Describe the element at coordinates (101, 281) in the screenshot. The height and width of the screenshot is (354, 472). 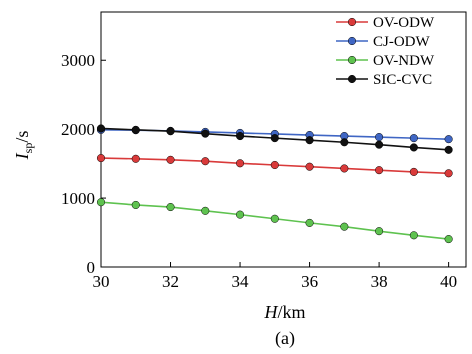
I see `x-tick-label: 30` at that location.